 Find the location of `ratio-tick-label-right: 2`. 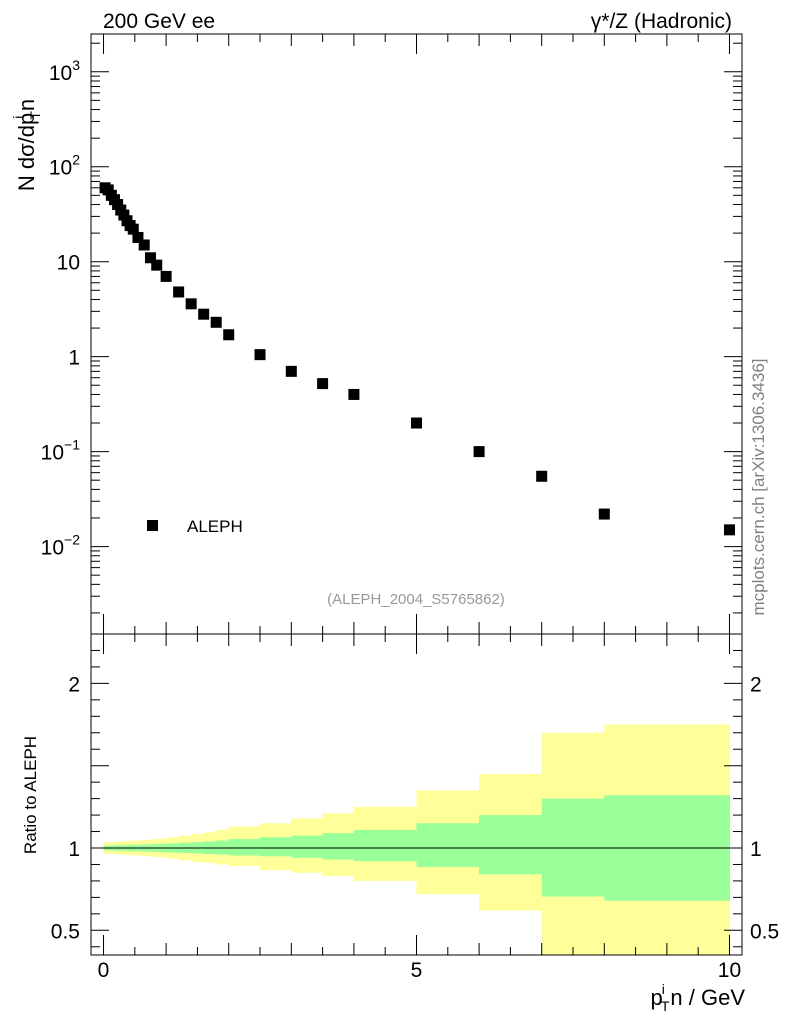

ratio-tick-label-right: 2 is located at coordinates (756, 684).